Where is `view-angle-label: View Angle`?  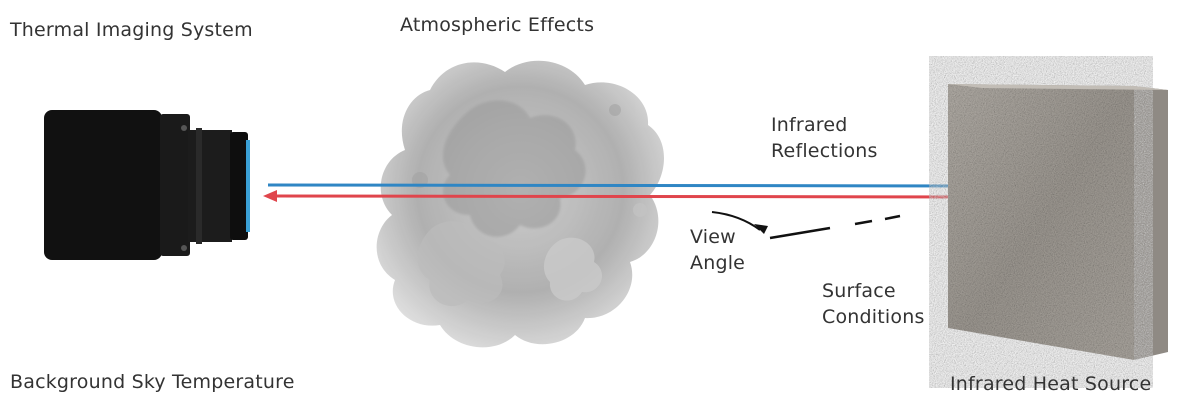
view-angle-label: View Angle is located at coordinates (718, 250).